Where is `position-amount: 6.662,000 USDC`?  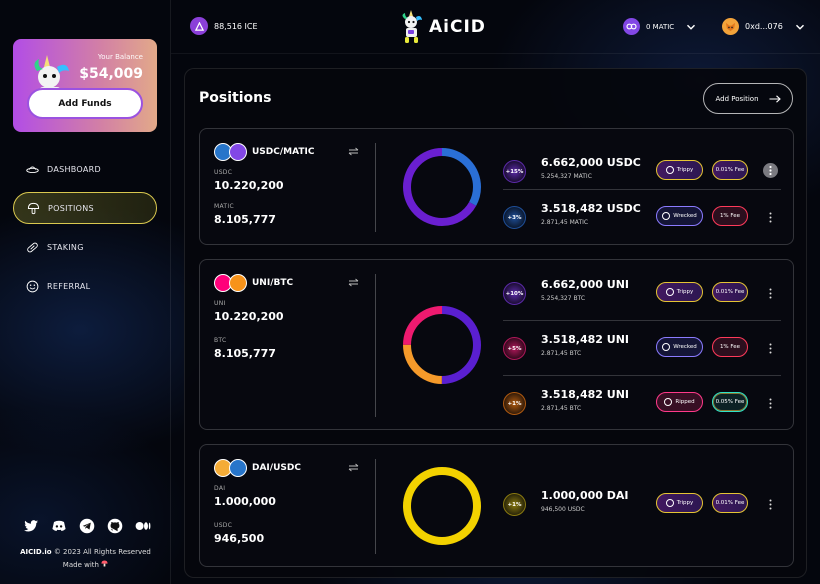
position-amount: 6.662,000 USDC is located at coordinates (591, 162).